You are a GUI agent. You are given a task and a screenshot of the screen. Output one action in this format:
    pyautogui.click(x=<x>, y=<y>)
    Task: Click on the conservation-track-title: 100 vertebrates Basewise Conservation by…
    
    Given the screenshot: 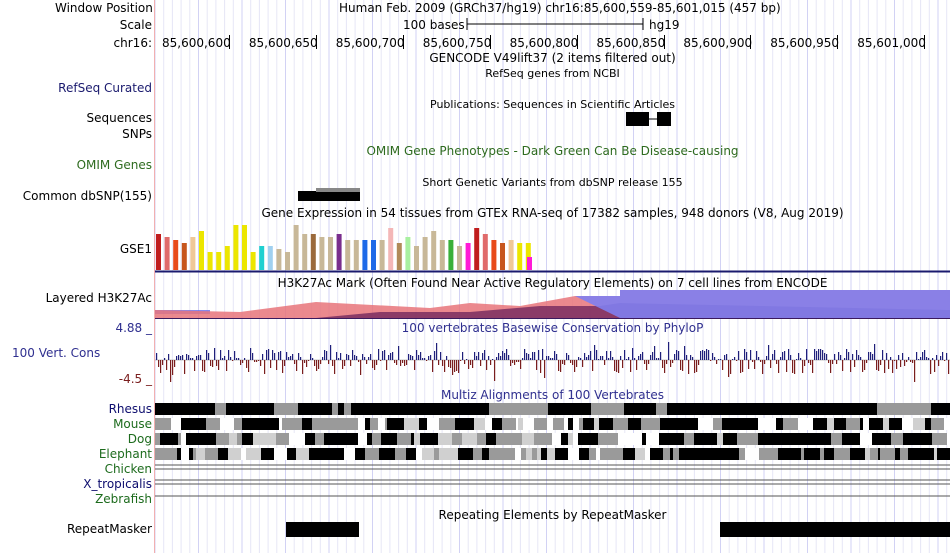 What is the action you would take?
    pyautogui.click(x=552, y=328)
    